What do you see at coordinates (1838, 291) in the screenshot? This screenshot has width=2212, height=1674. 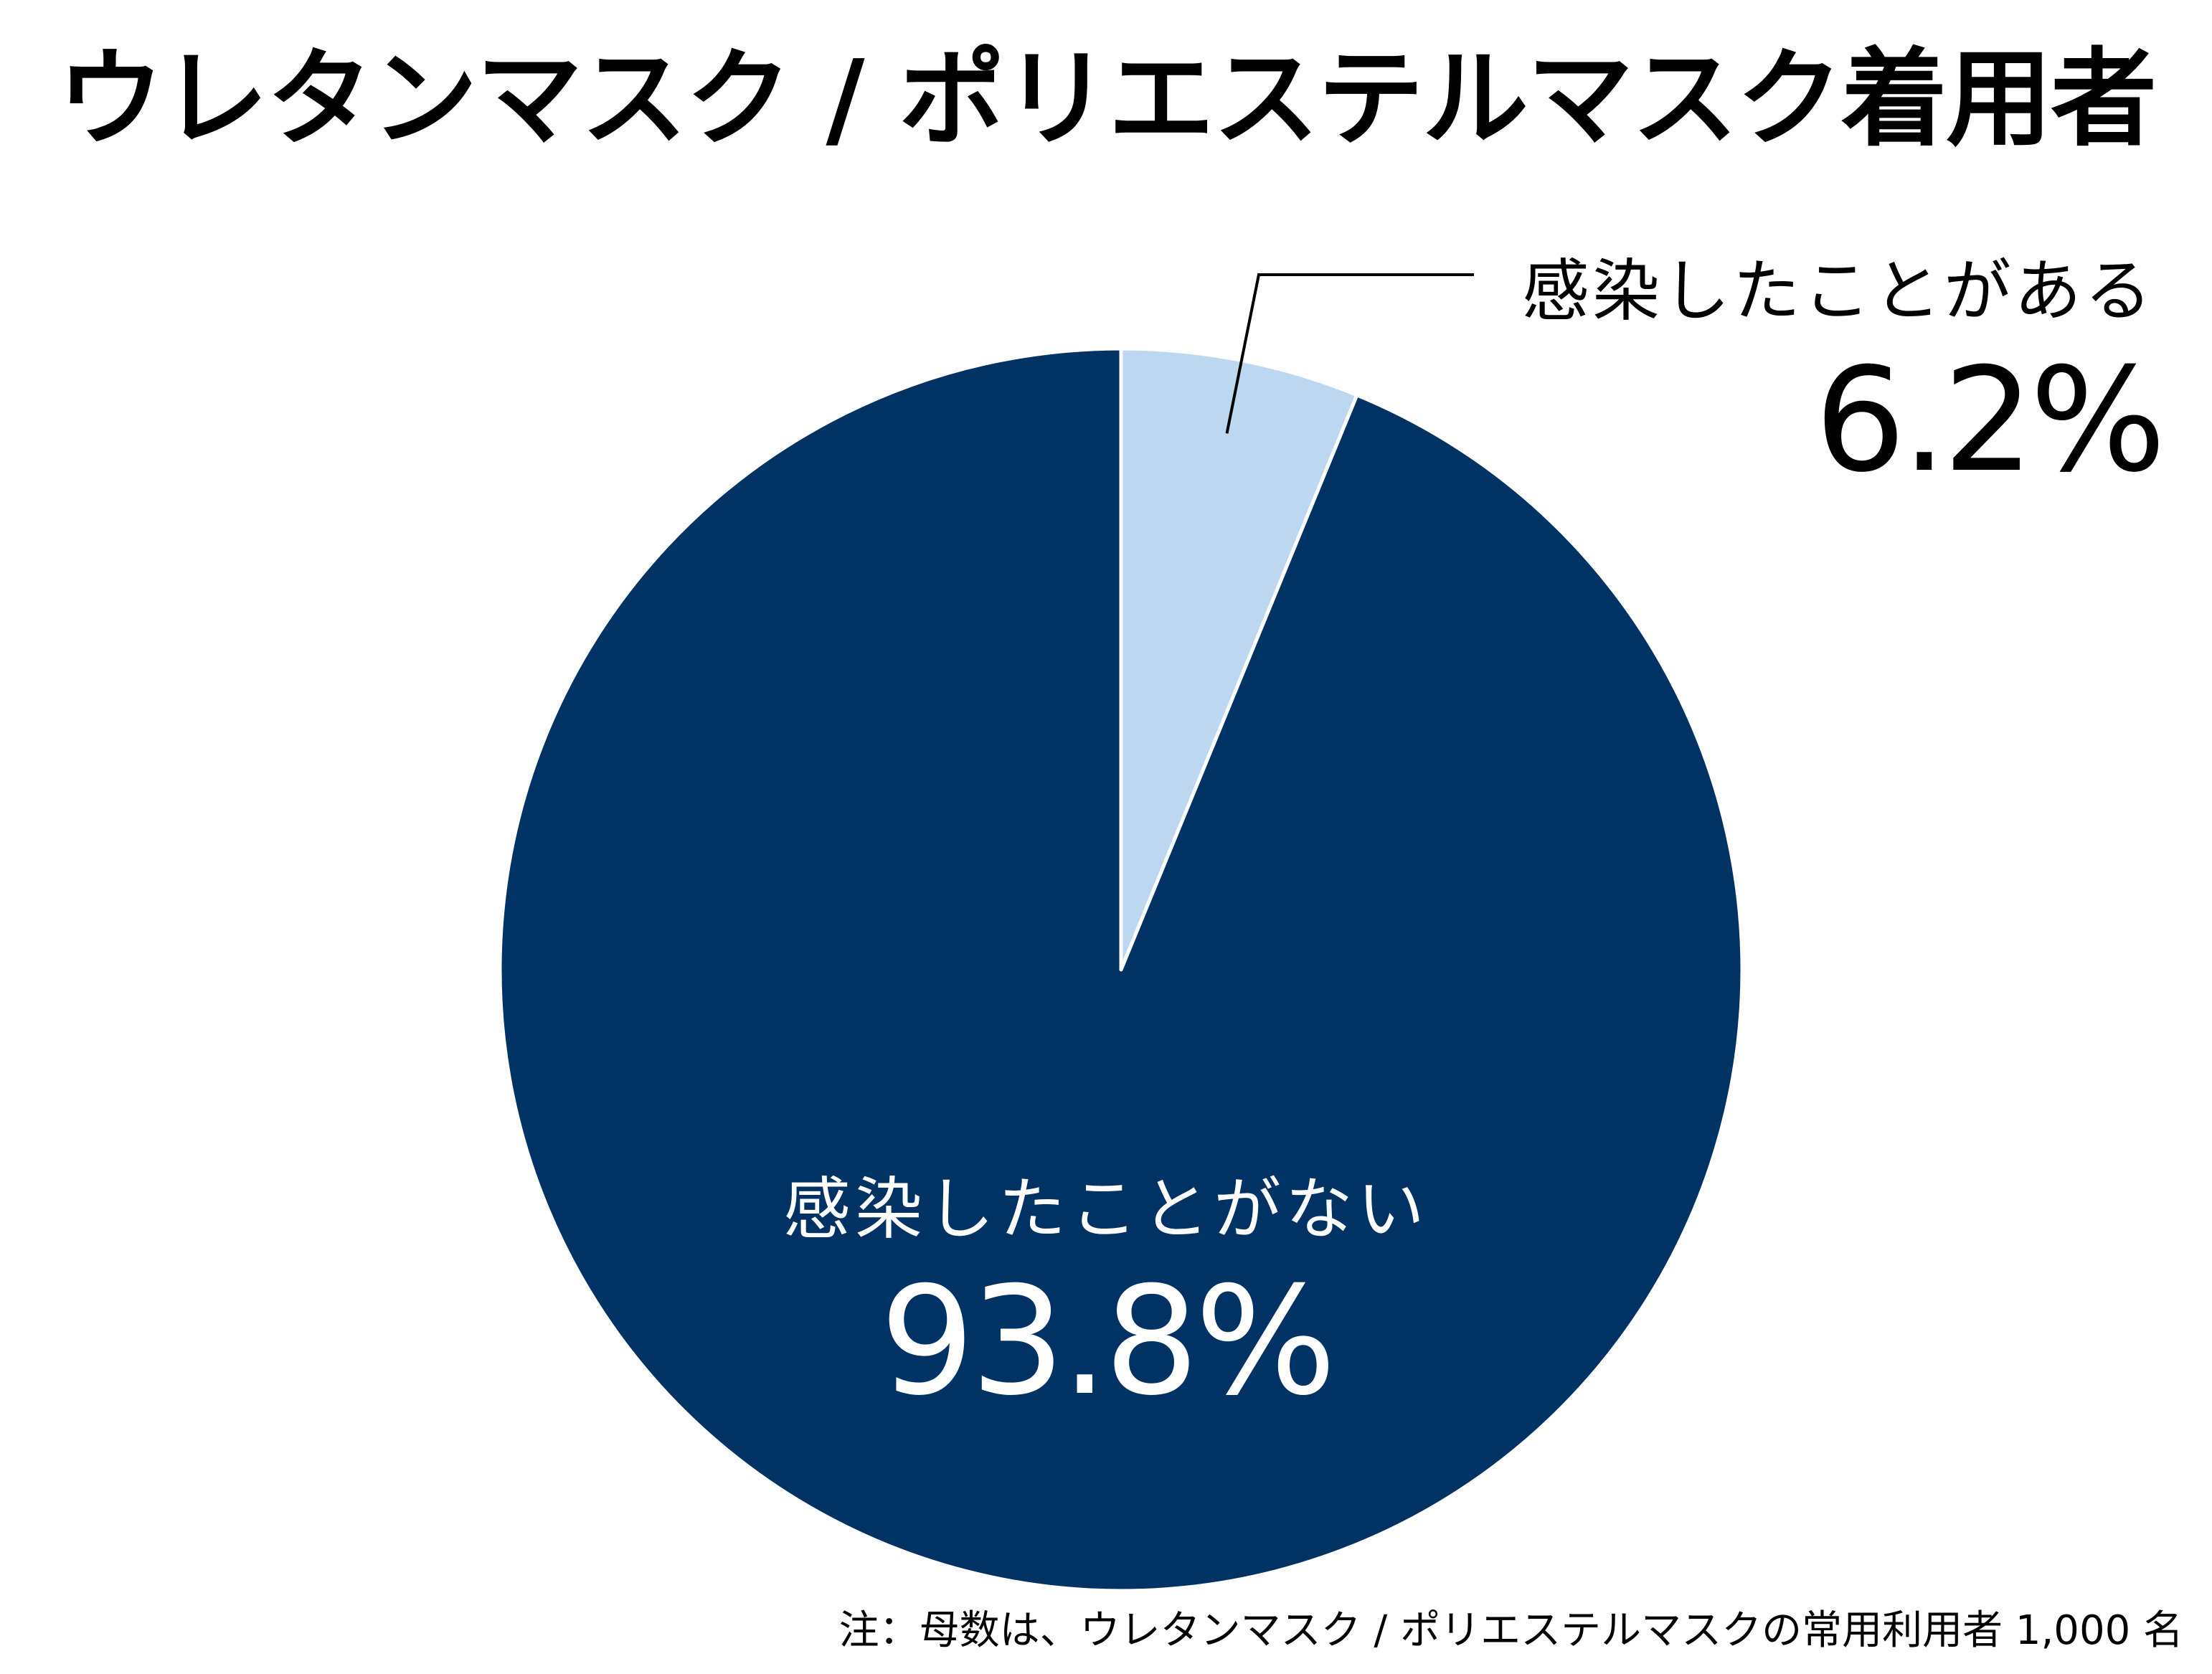 I see `slice-label-infected: 感染したことがある` at bounding box center [1838, 291].